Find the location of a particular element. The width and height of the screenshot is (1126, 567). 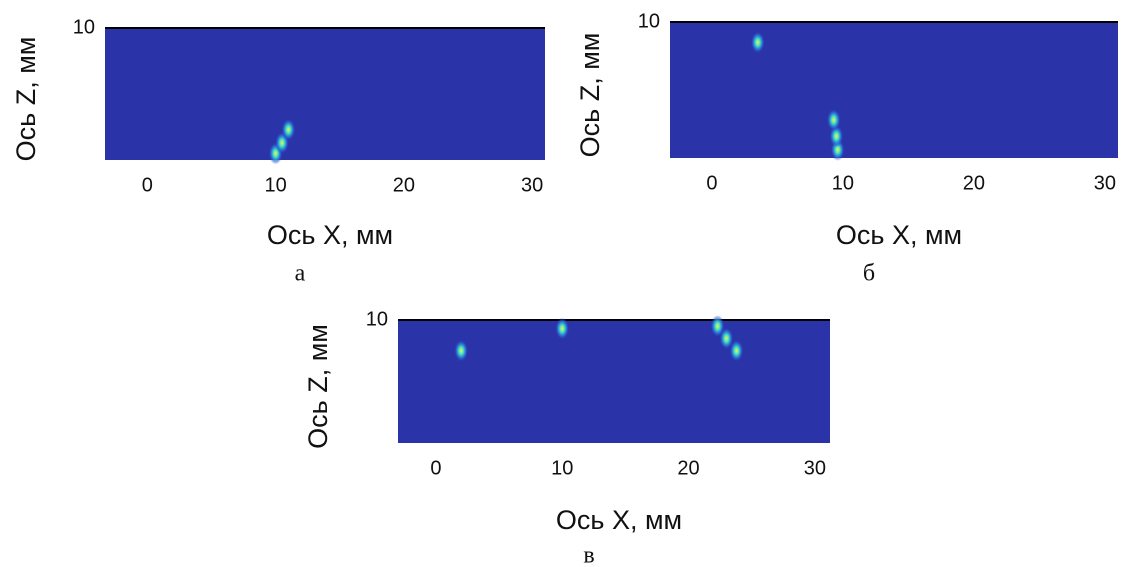

panel-caption: а is located at coordinates (300, 274).